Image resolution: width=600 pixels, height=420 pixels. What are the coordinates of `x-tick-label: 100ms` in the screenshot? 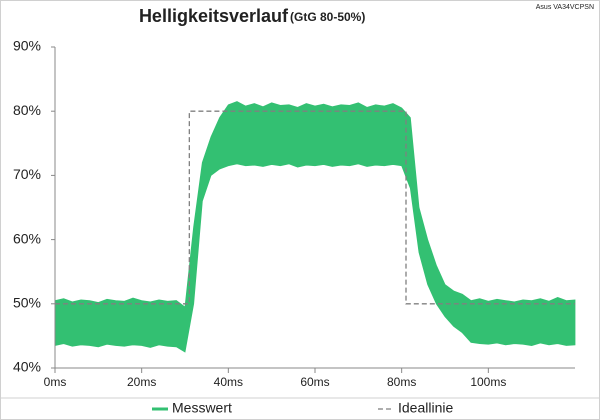 It's located at (488, 382).